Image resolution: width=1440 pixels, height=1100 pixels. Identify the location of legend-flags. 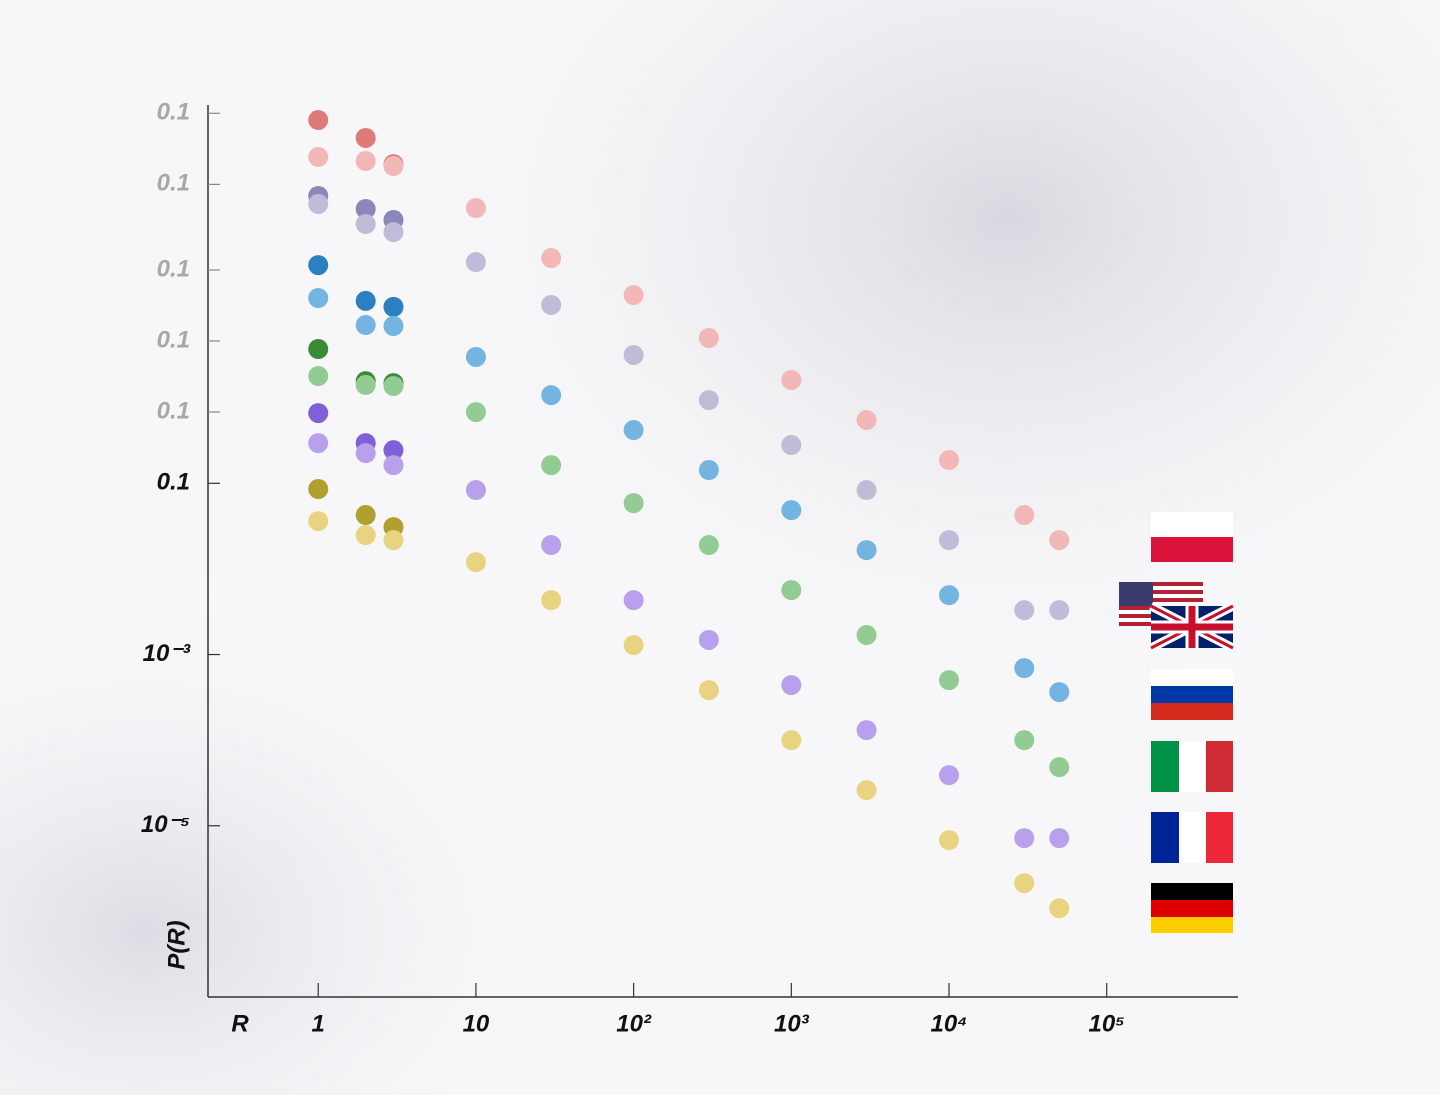
(1177, 722).